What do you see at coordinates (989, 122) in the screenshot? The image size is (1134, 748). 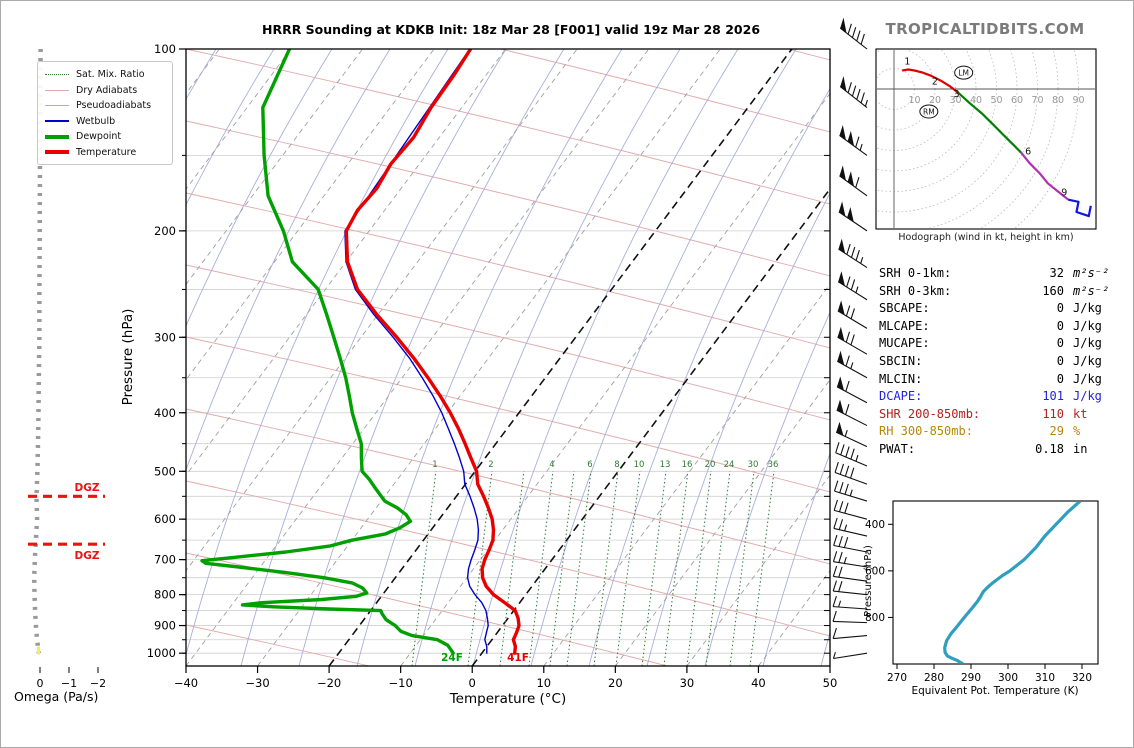 I see `hodograph-segment-3-6km` at bounding box center [989, 122].